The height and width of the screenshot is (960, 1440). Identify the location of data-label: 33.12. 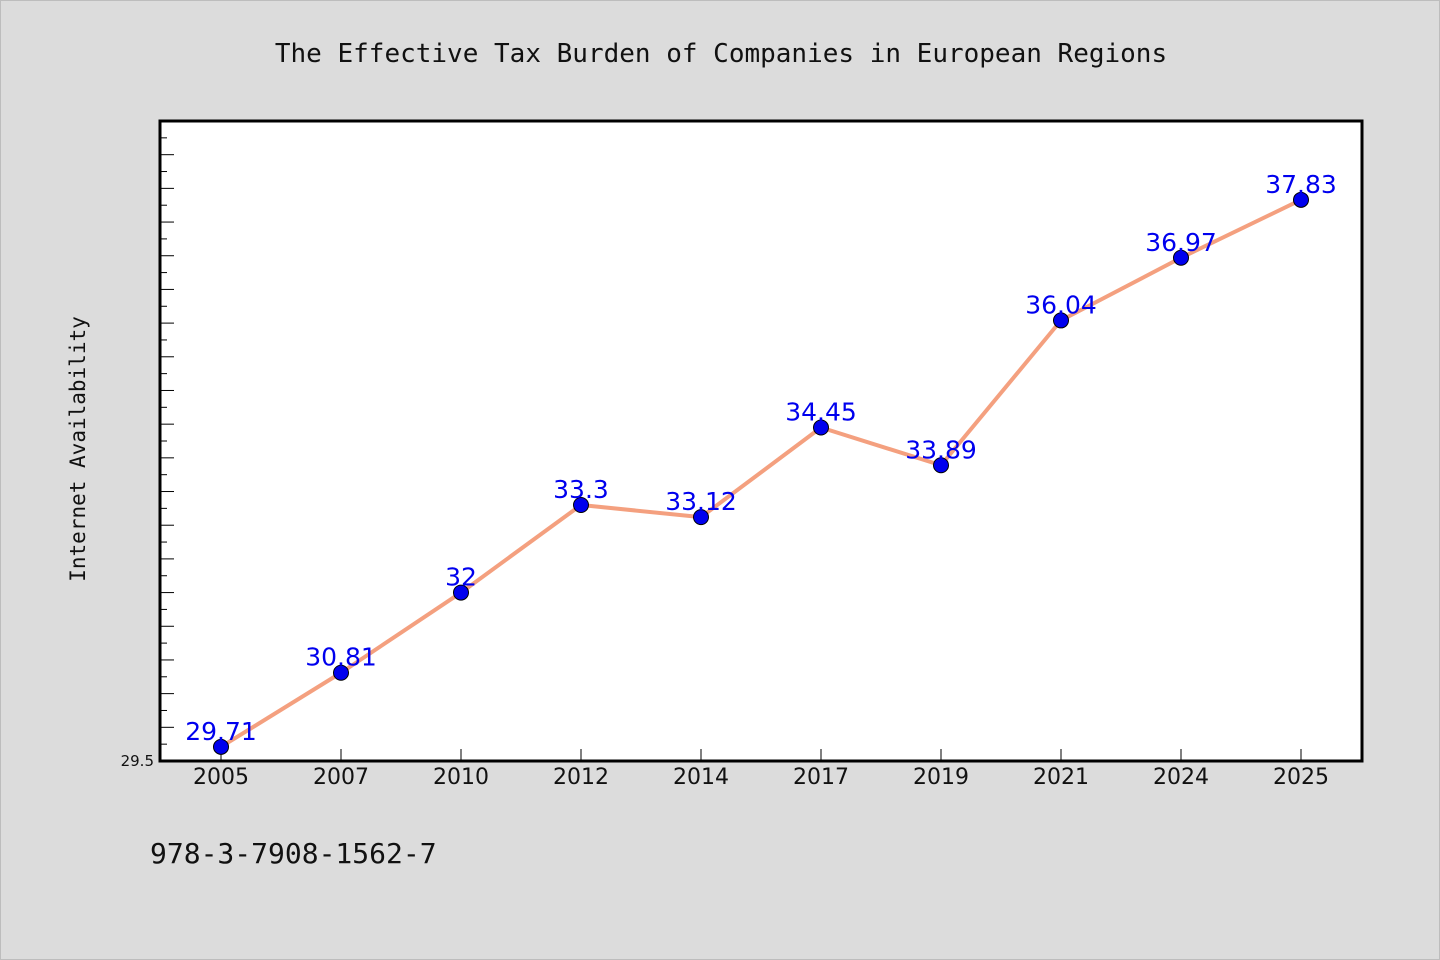
(701, 501).